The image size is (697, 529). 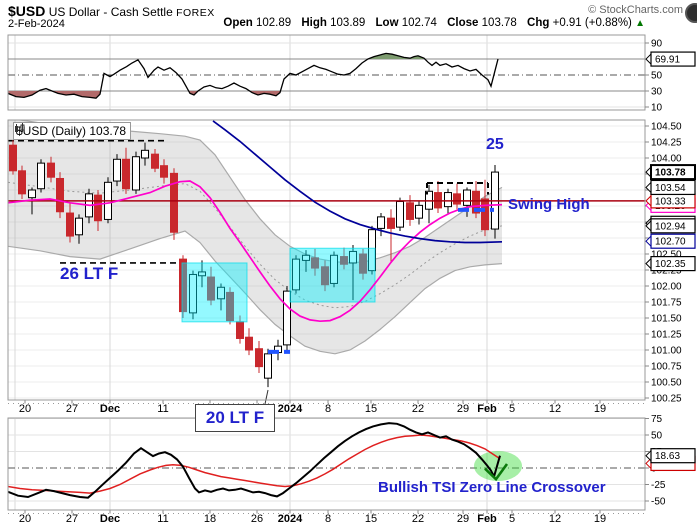 I want to click on lt20-callout-box: 20 LT F, so click(x=235, y=418).